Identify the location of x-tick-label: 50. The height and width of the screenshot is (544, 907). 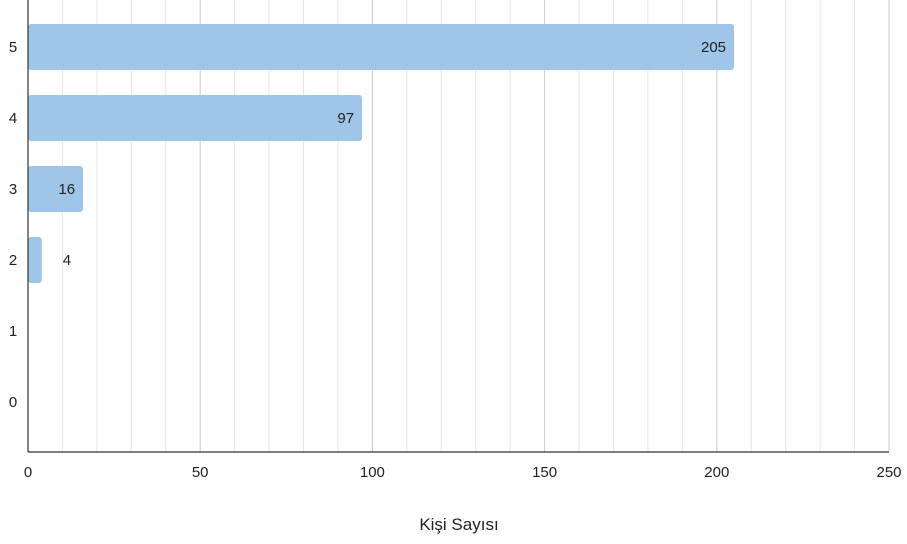
(200, 472).